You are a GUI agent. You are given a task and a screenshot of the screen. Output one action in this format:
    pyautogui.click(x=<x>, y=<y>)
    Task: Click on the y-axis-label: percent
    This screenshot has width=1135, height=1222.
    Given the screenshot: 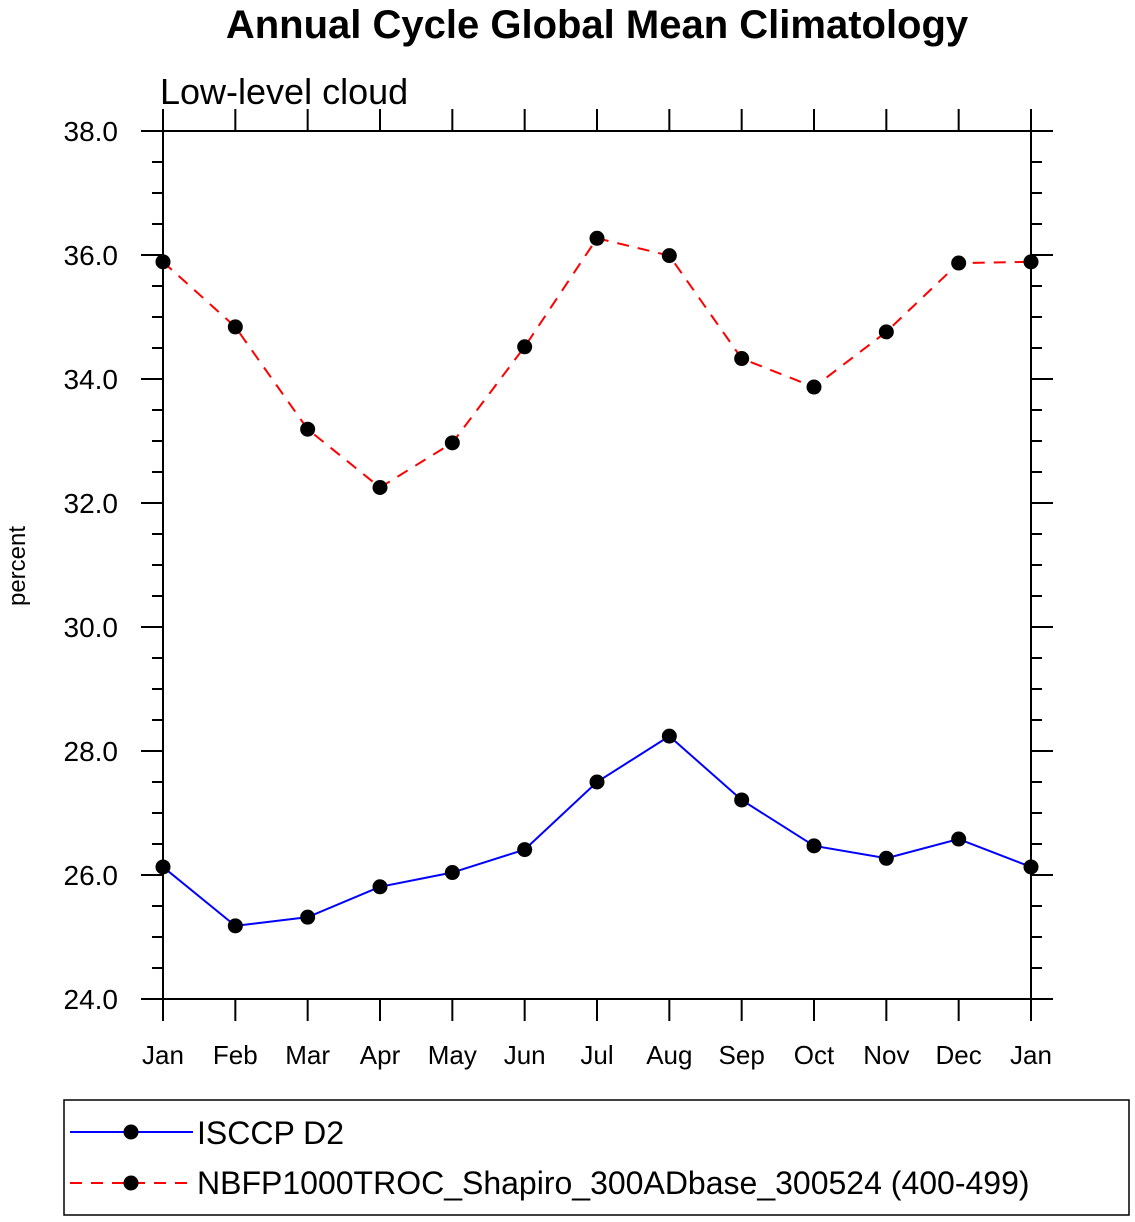 What is the action you would take?
    pyautogui.click(x=17, y=566)
    